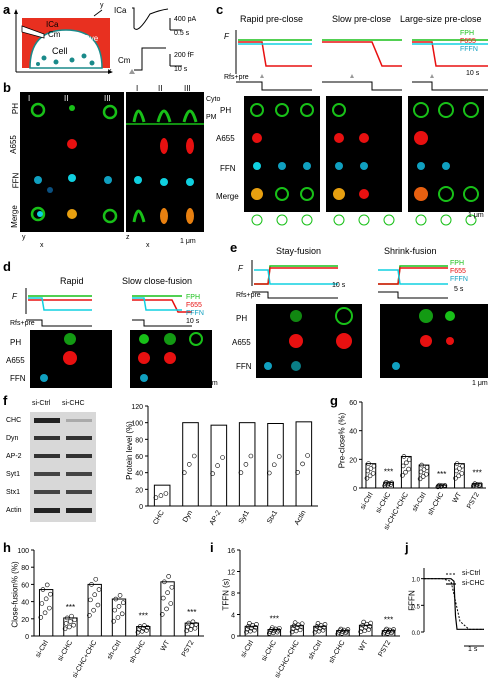 Image resolution: width=492 pixels, height=689 pixels. Describe the element at coordinates (459, 279) in the screenshot. I see `e-legend-ffn: FFFN` at that location.